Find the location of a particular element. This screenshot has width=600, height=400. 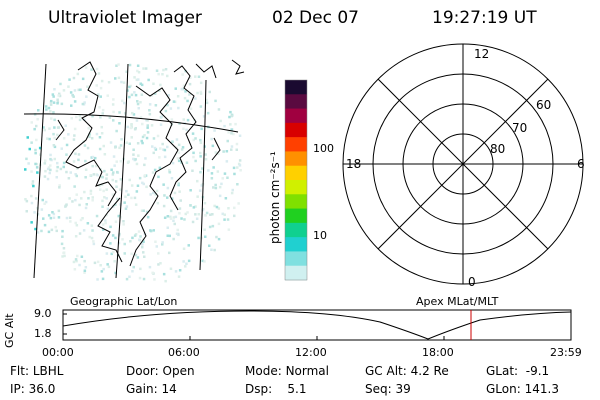

polar-label-mlt: 18 is located at coordinates (354, 164).